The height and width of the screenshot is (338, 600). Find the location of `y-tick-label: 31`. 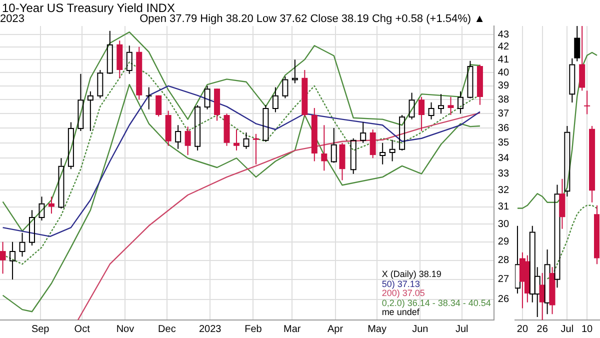

y-tick-label: 31 is located at coordinates (504, 207).